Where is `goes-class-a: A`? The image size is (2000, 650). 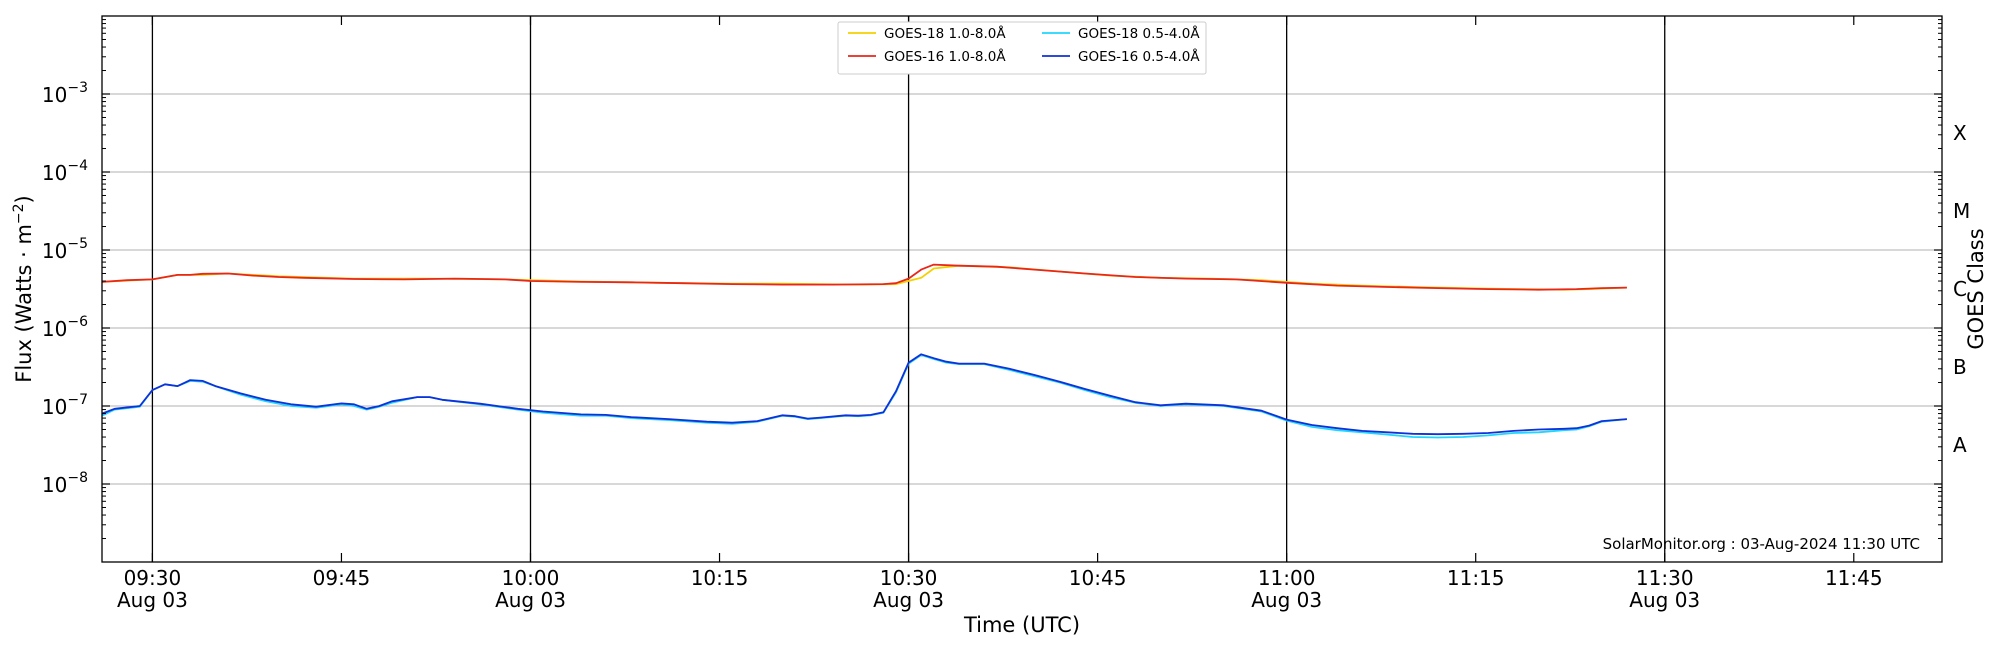
goes-class-a: A is located at coordinates (1960, 445).